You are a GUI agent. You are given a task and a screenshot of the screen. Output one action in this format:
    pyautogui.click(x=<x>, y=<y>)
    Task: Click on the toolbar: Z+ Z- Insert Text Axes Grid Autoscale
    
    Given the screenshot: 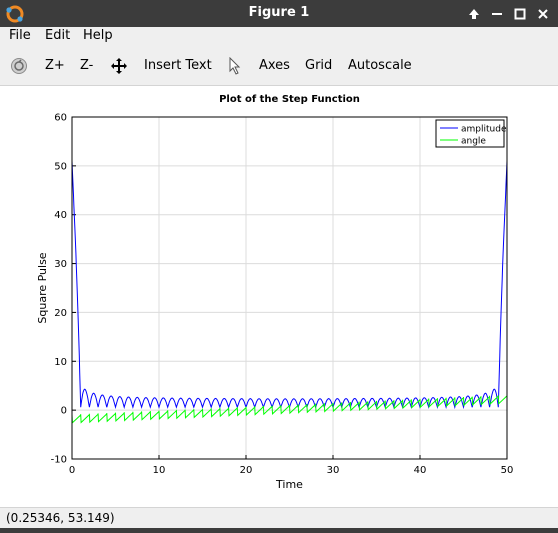 What is the action you would take?
    pyautogui.click(x=279, y=66)
    